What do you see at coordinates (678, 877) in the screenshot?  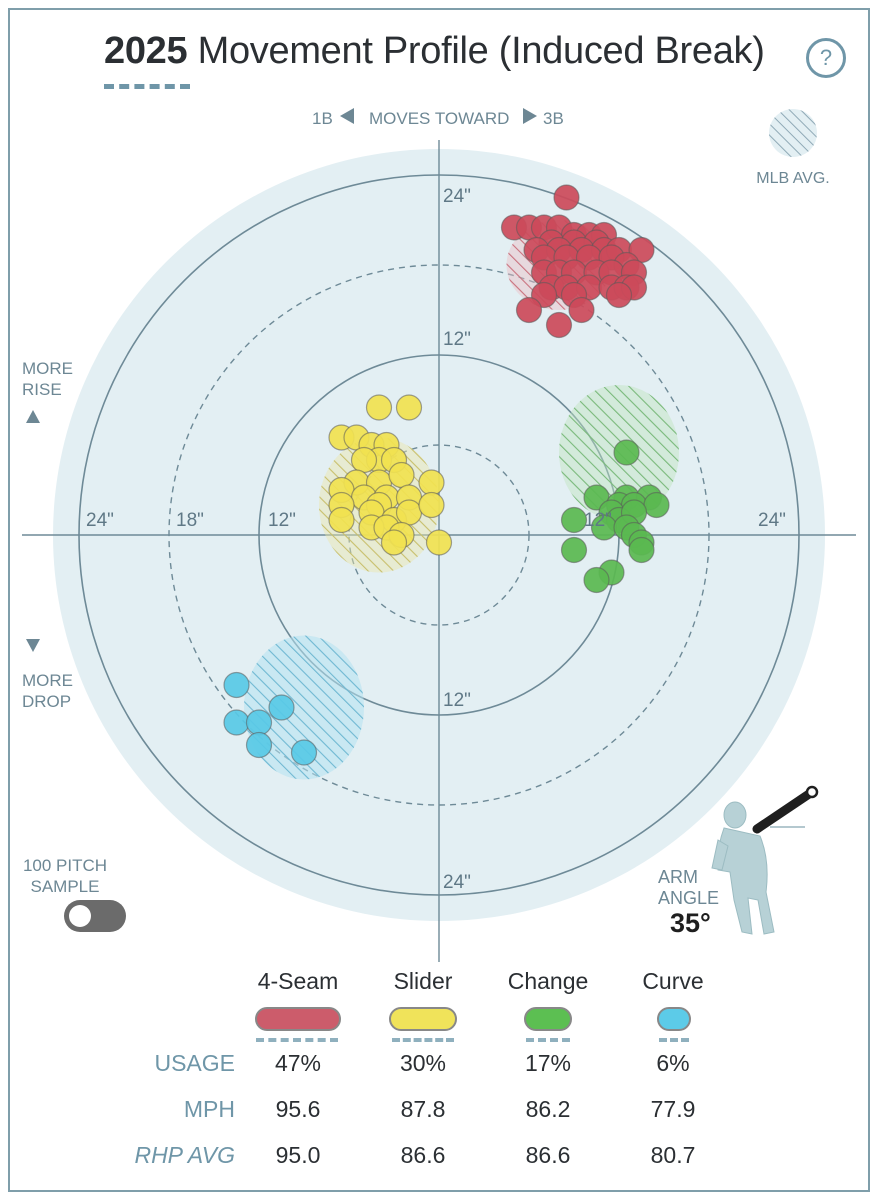 I see `arm-angle-line1: ARM` at bounding box center [678, 877].